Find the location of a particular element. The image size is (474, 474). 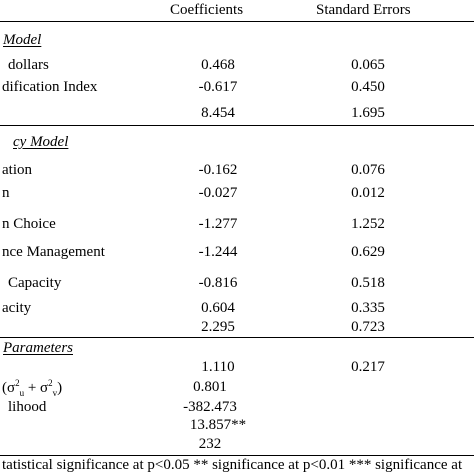

coef-value: -0.816 is located at coordinates (218, 283).